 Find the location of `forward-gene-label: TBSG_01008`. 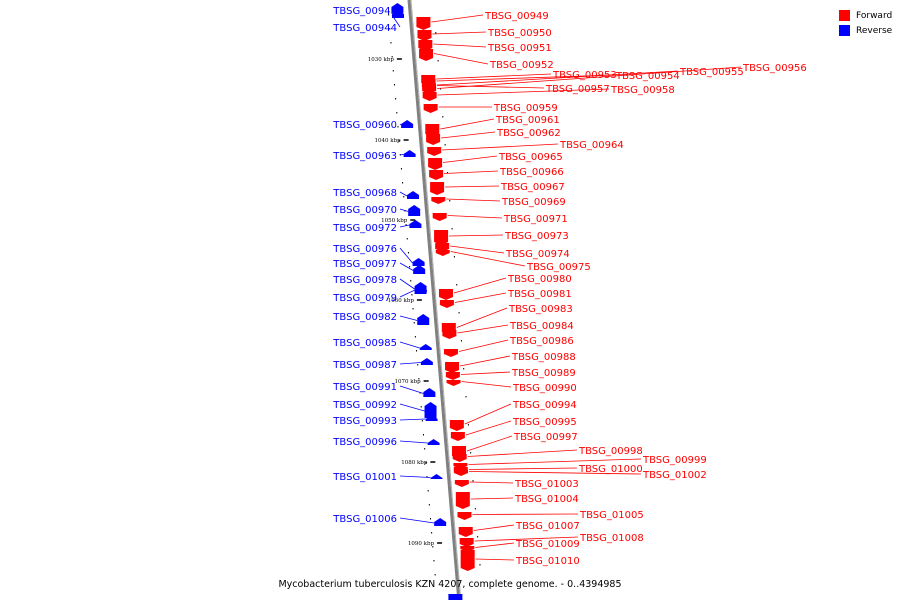

forward-gene-label: TBSG_01008 is located at coordinates (611, 538).